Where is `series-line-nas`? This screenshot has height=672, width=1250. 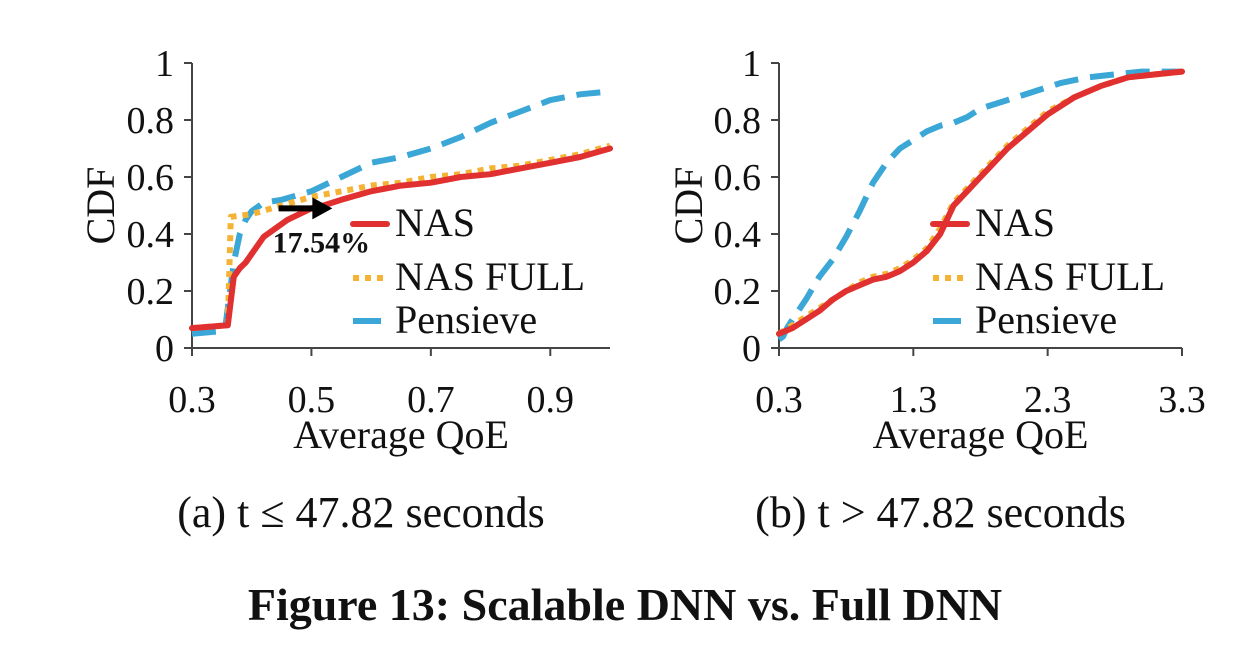
series-line-nas is located at coordinates (980, 202).